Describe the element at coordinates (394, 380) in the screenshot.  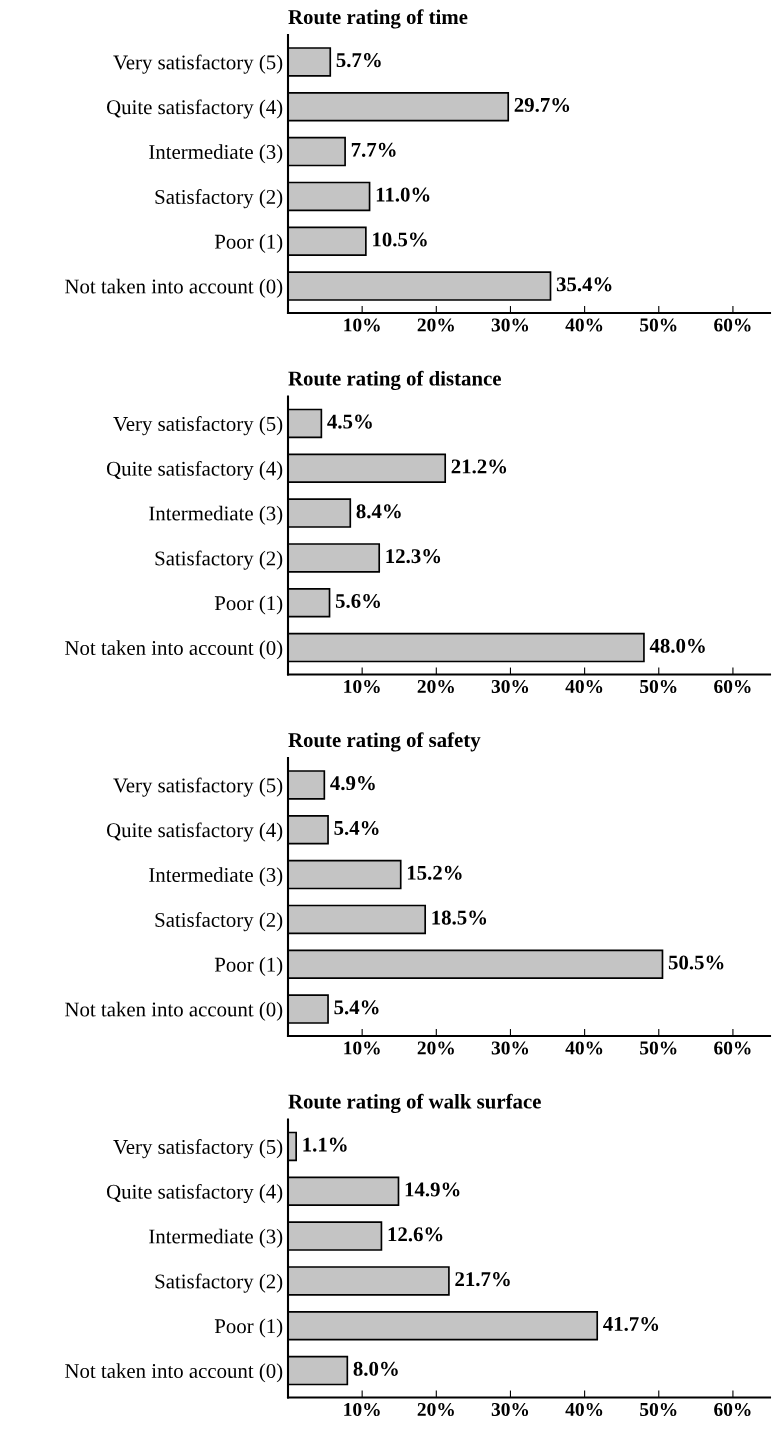
I see `chart-title: Route rating of distance` at that location.